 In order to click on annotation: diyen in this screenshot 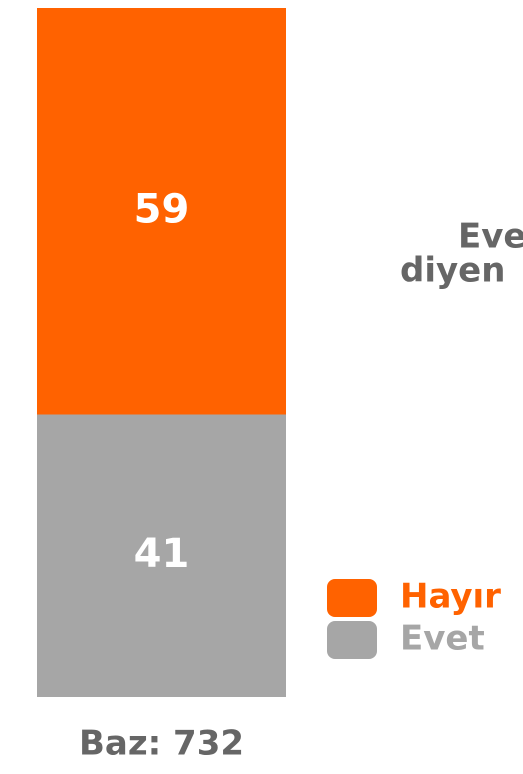, I will do `click(452, 271)`.